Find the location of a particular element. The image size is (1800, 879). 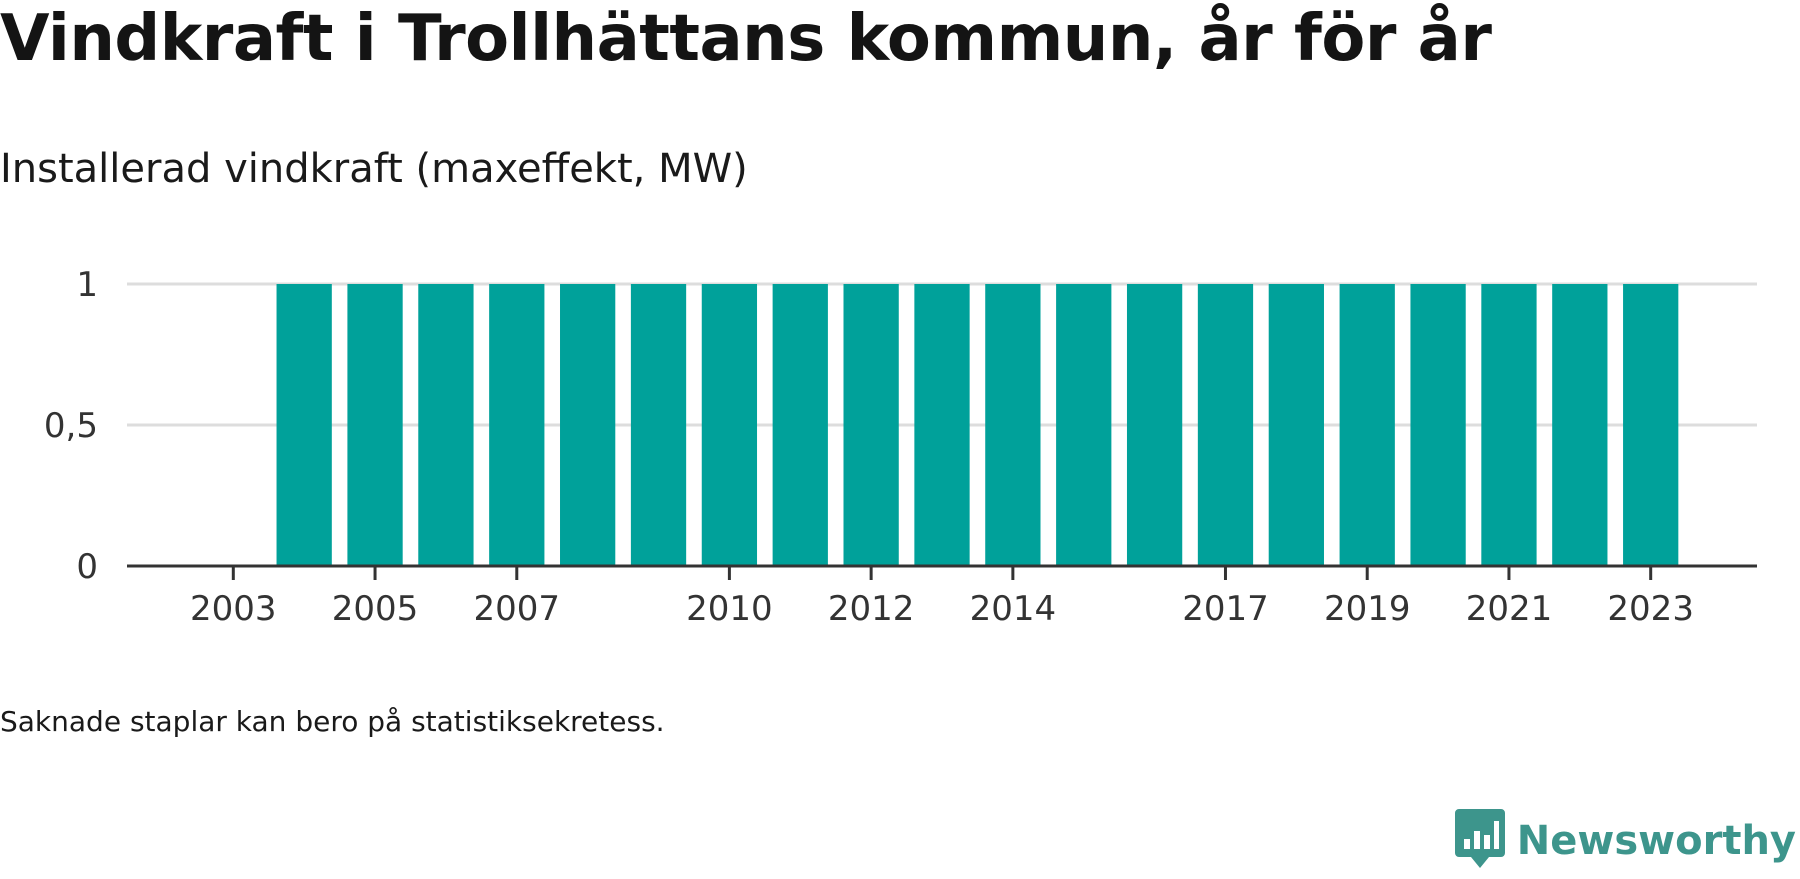

x-axis-labels: 2003 2005 2007 2010 2012 2014 2017 2019 2021 2023 is located at coordinates (942, 609).